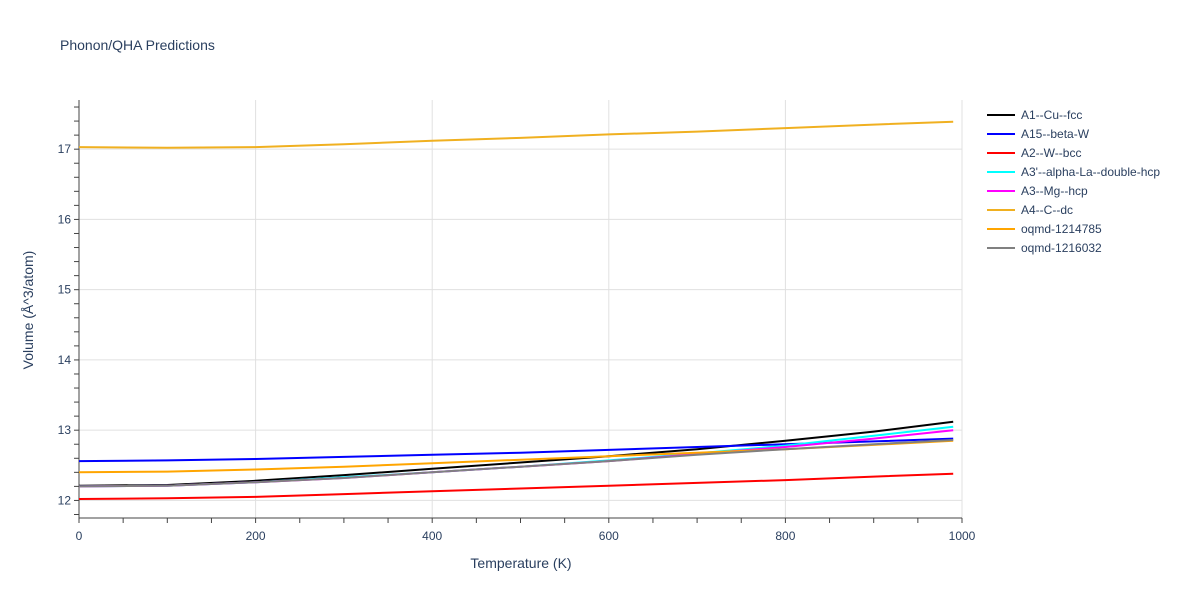  I want to click on y-tick-label: 12, so click(65, 500).